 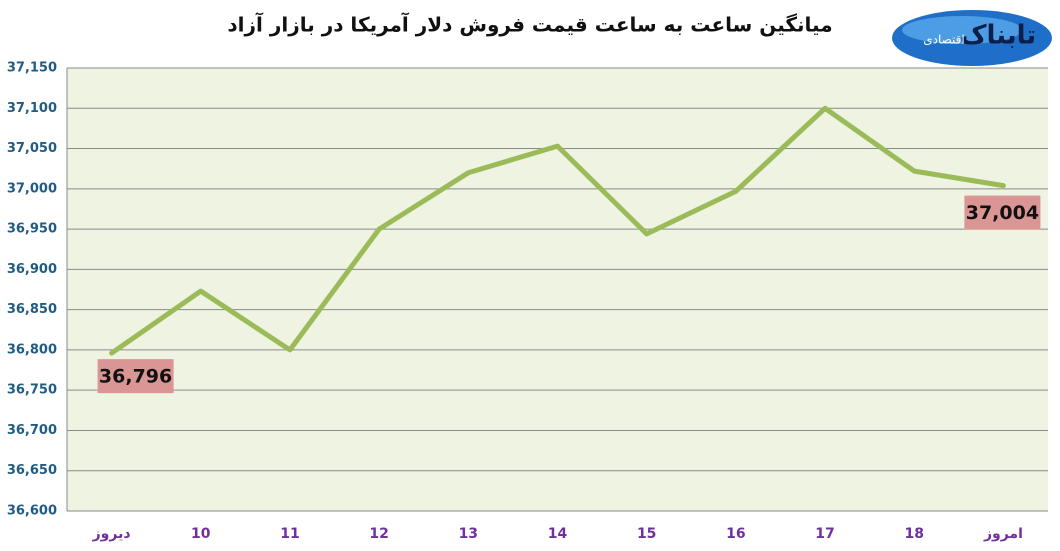 I want to click on x-tick-label: دیروز, so click(x=111, y=534).